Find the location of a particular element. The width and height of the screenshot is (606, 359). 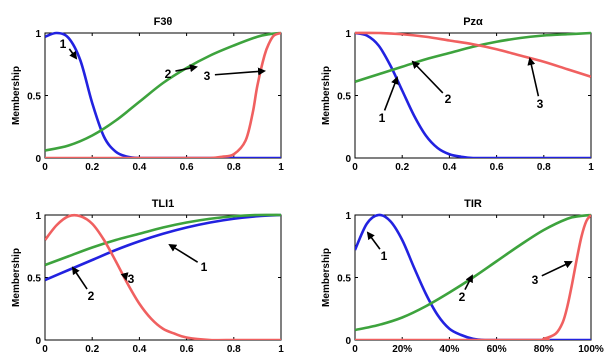

chart-title: F3θ is located at coordinates (163, 22).